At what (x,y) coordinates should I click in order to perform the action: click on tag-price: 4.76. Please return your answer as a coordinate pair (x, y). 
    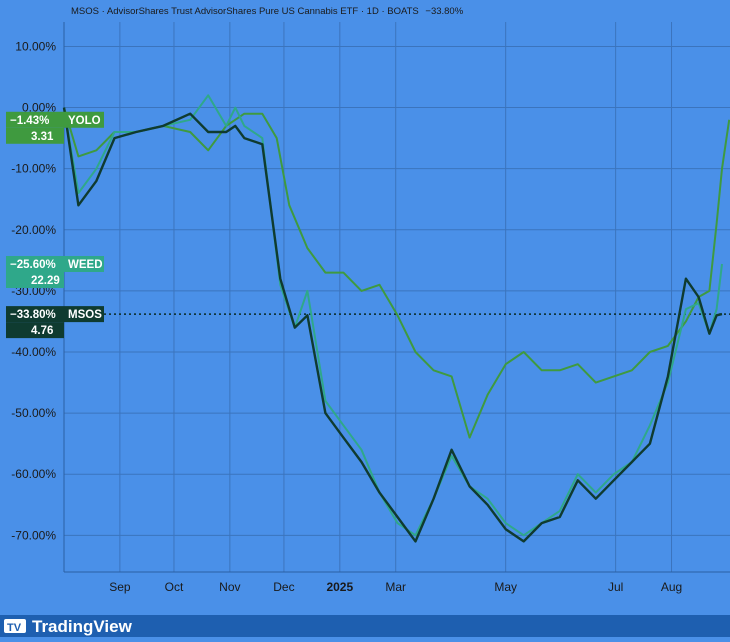
    Looking at the image, I should click on (42, 331).